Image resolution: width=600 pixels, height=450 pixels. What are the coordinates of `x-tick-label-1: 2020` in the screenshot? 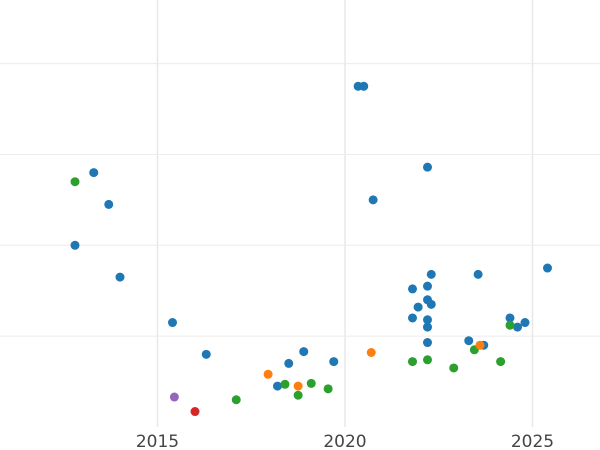 It's located at (344, 441).